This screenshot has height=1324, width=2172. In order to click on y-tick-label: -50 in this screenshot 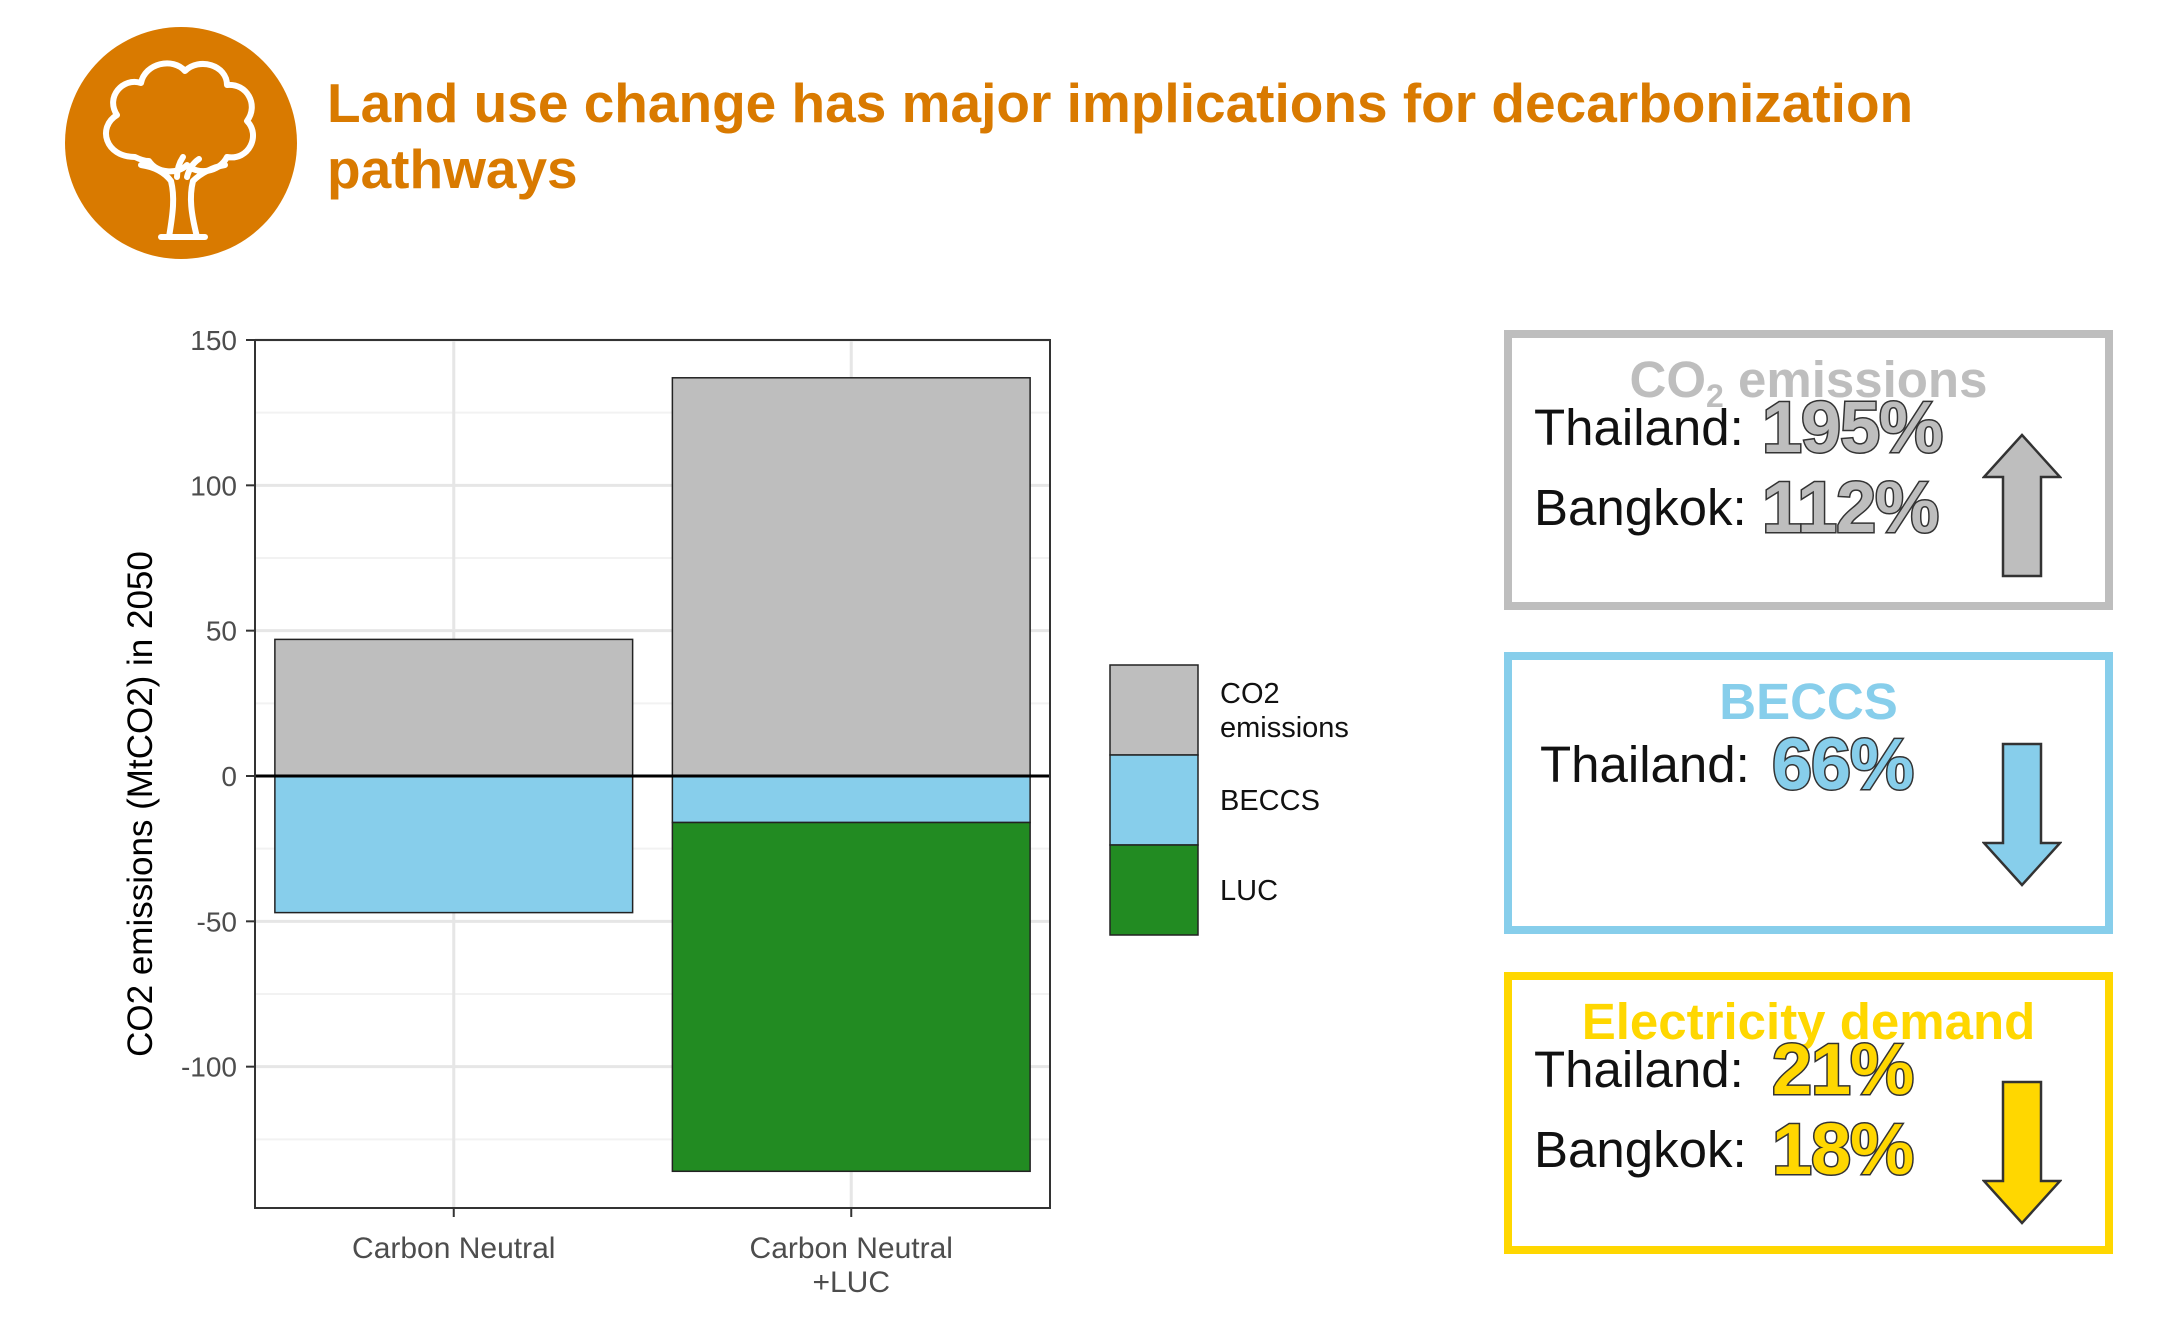, I will do `click(217, 921)`.